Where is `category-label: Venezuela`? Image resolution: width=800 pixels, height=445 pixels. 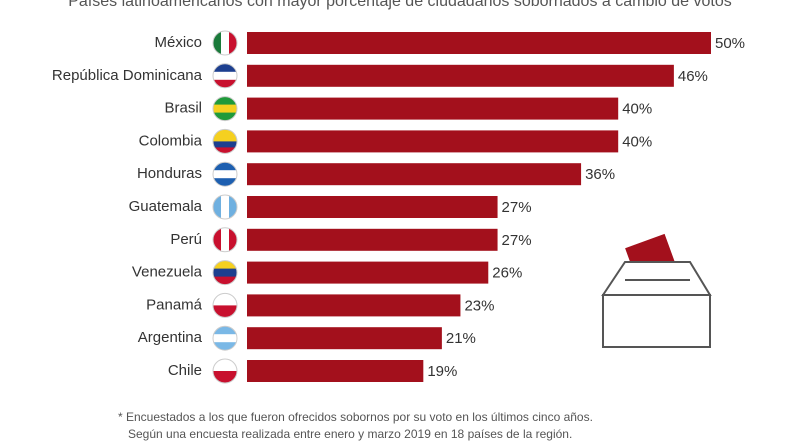 category-label: Venezuela is located at coordinates (167, 272).